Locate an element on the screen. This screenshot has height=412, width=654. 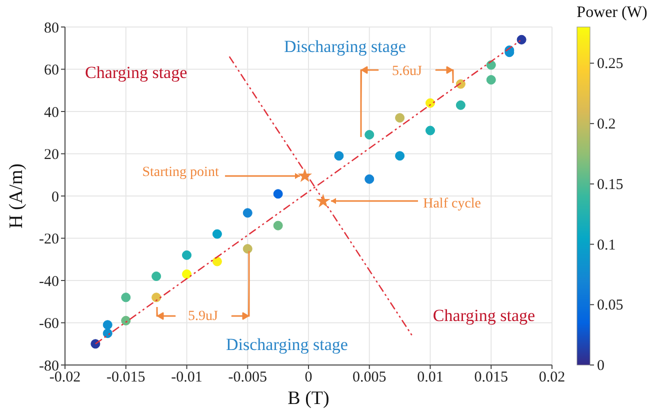
x-tick-label: 0.02 is located at coordinates (552, 378).